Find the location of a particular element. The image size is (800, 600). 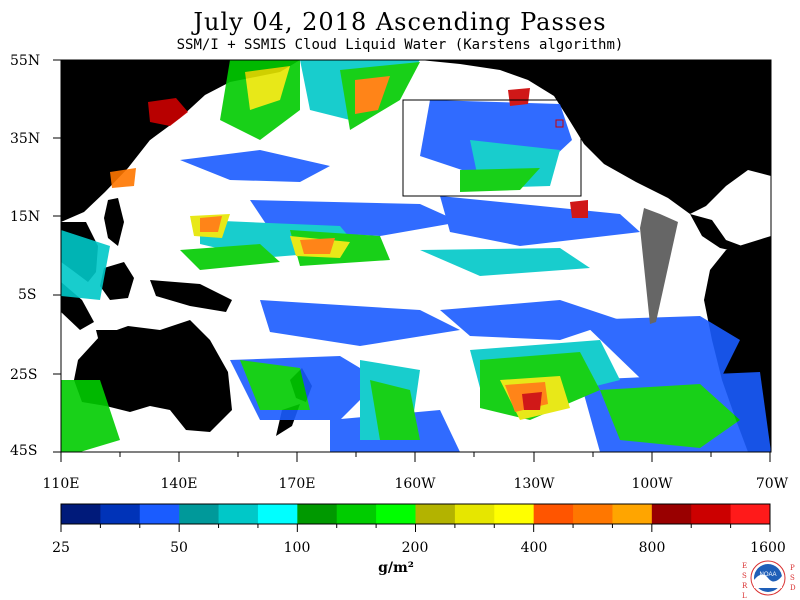

lon-label-100w: 100W is located at coordinates (652, 484).